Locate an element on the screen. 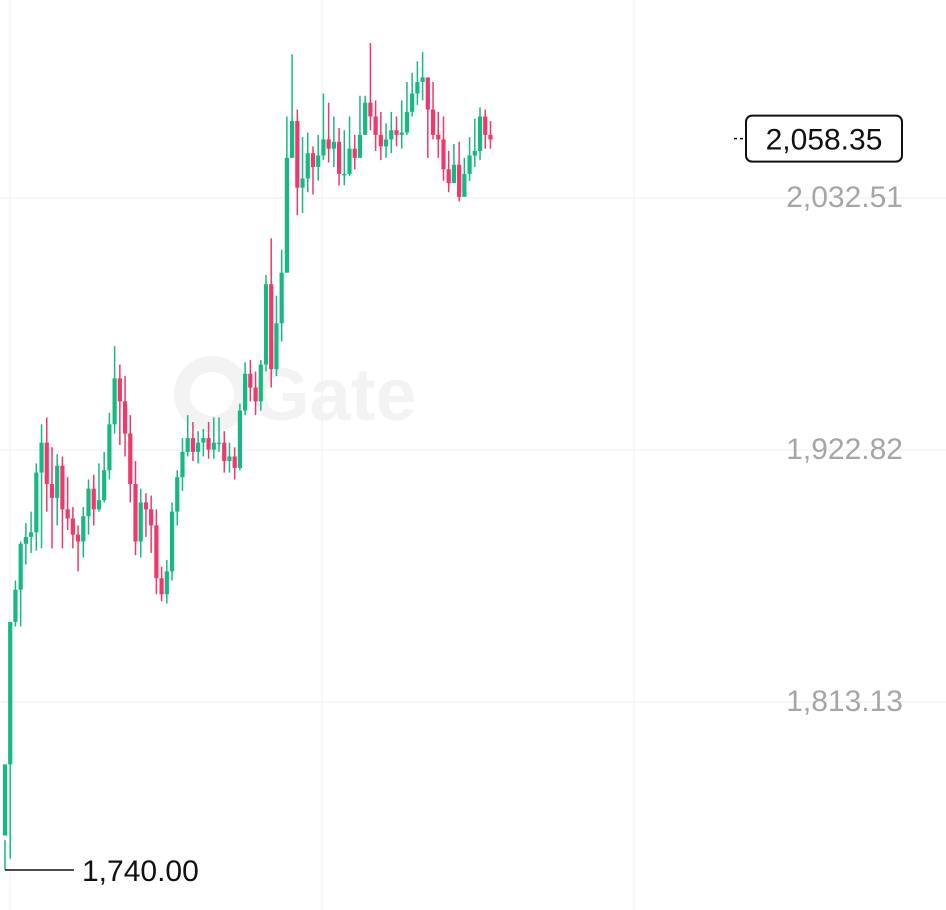 The image size is (946, 910). last-price-box is located at coordinates (824, 138).